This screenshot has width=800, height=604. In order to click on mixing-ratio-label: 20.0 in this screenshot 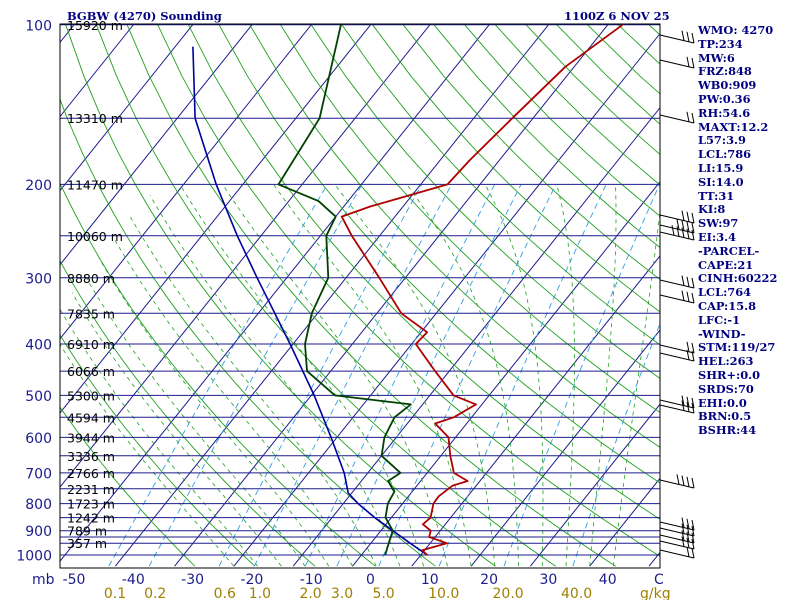, I will do `click(508, 593)`.